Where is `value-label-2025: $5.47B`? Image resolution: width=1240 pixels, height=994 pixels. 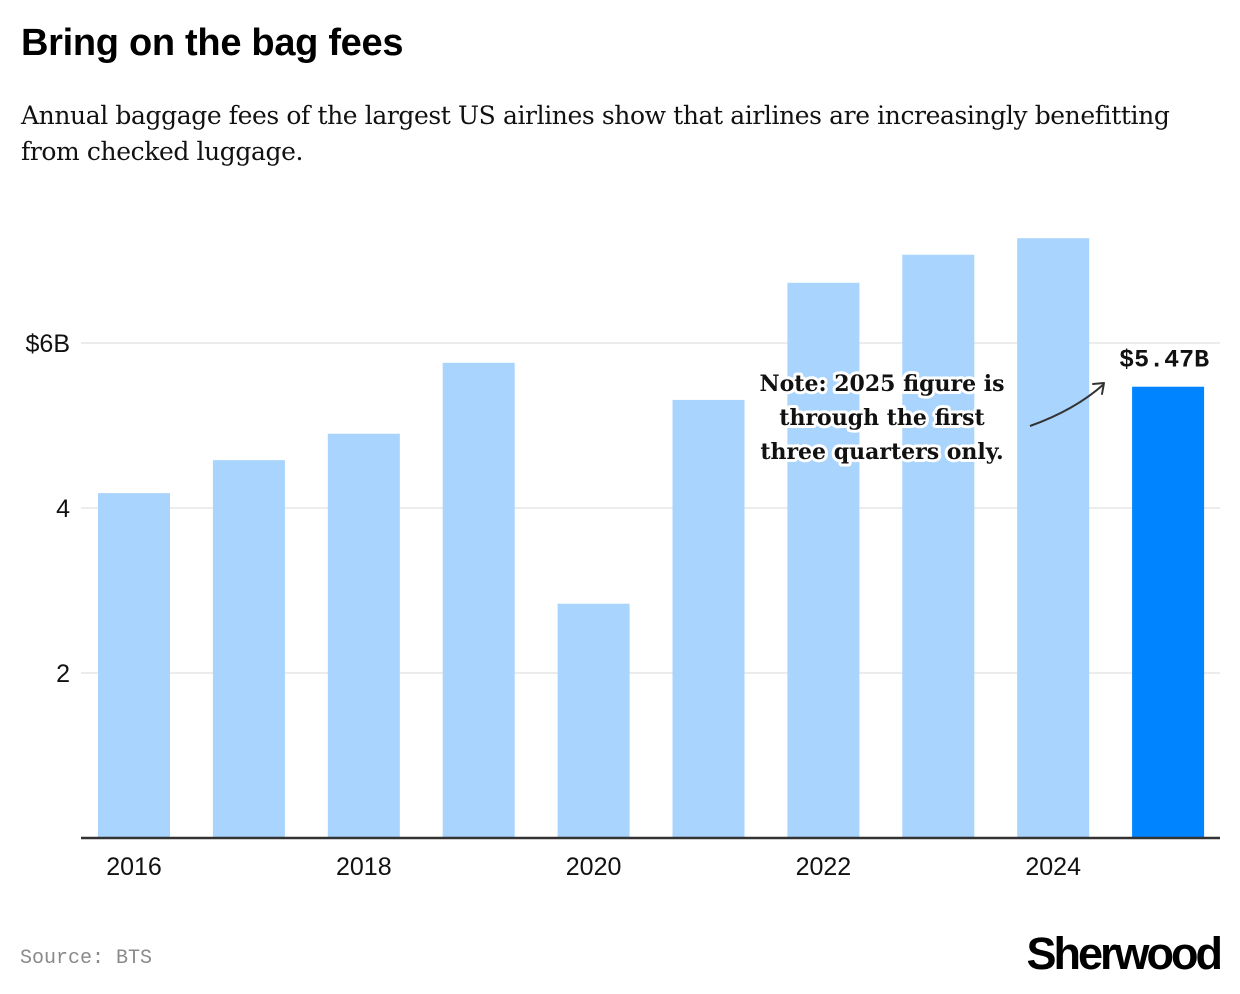 value-label-2025: $5.47B is located at coordinates (1164, 360).